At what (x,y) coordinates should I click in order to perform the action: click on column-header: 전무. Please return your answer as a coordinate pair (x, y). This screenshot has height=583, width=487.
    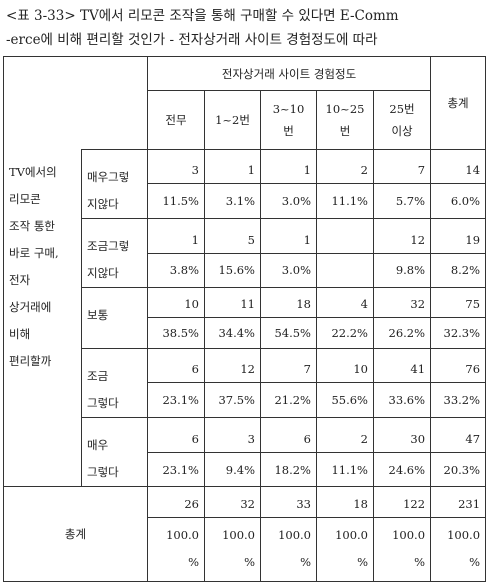
    Looking at the image, I should click on (176, 120).